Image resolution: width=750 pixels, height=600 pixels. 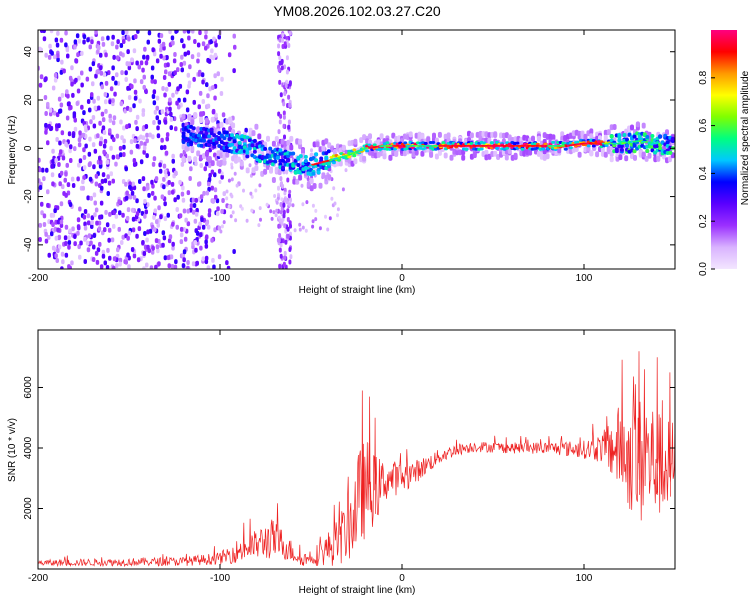 What do you see at coordinates (703, 77) in the screenshot?
I see `colorbar-tick-label: 0.8` at bounding box center [703, 77].